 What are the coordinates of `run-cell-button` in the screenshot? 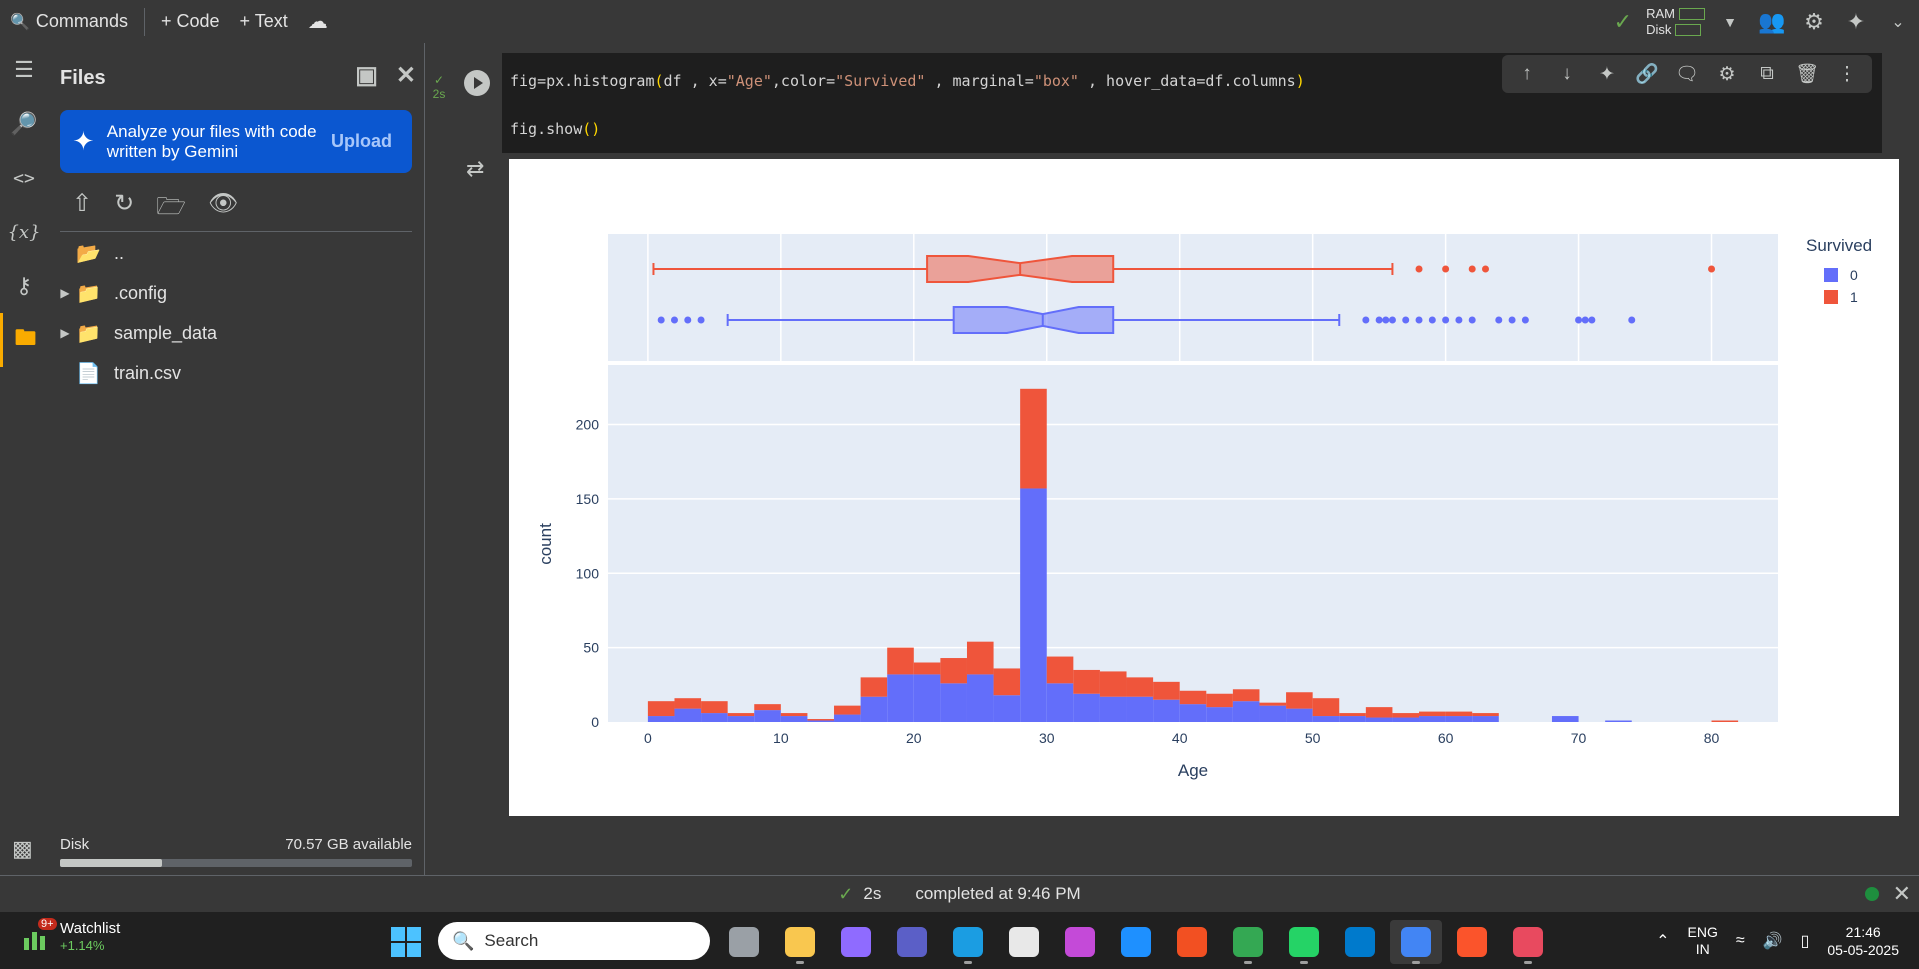 It's located at (477, 83).